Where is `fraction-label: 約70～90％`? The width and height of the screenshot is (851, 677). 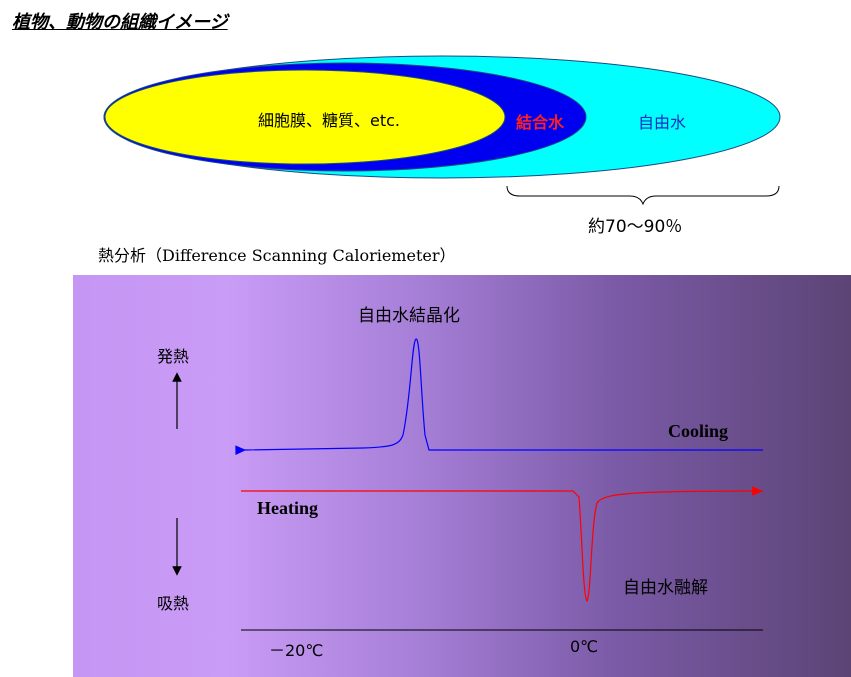
fraction-label: 約70～90％ is located at coordinates (635, 227).